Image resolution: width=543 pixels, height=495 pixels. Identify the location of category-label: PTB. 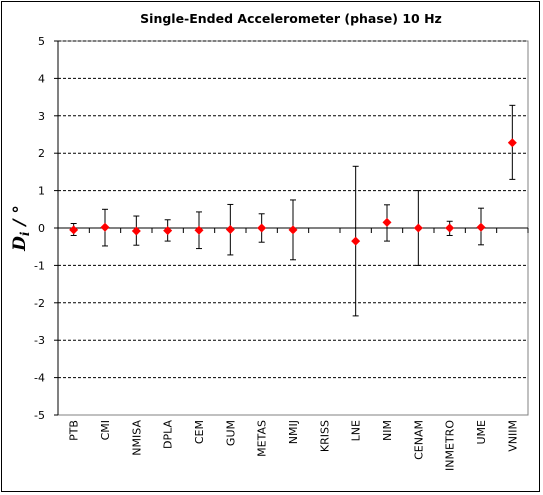
(74, 430).